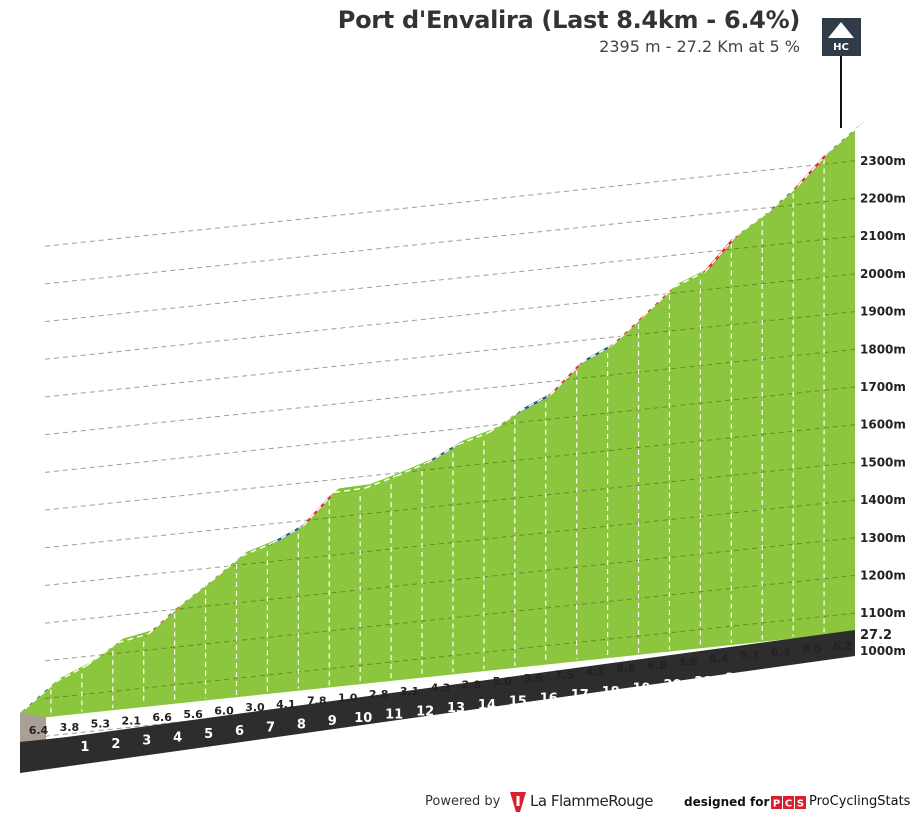  I want to click on x-tick-label: 8, so click(301, 724).